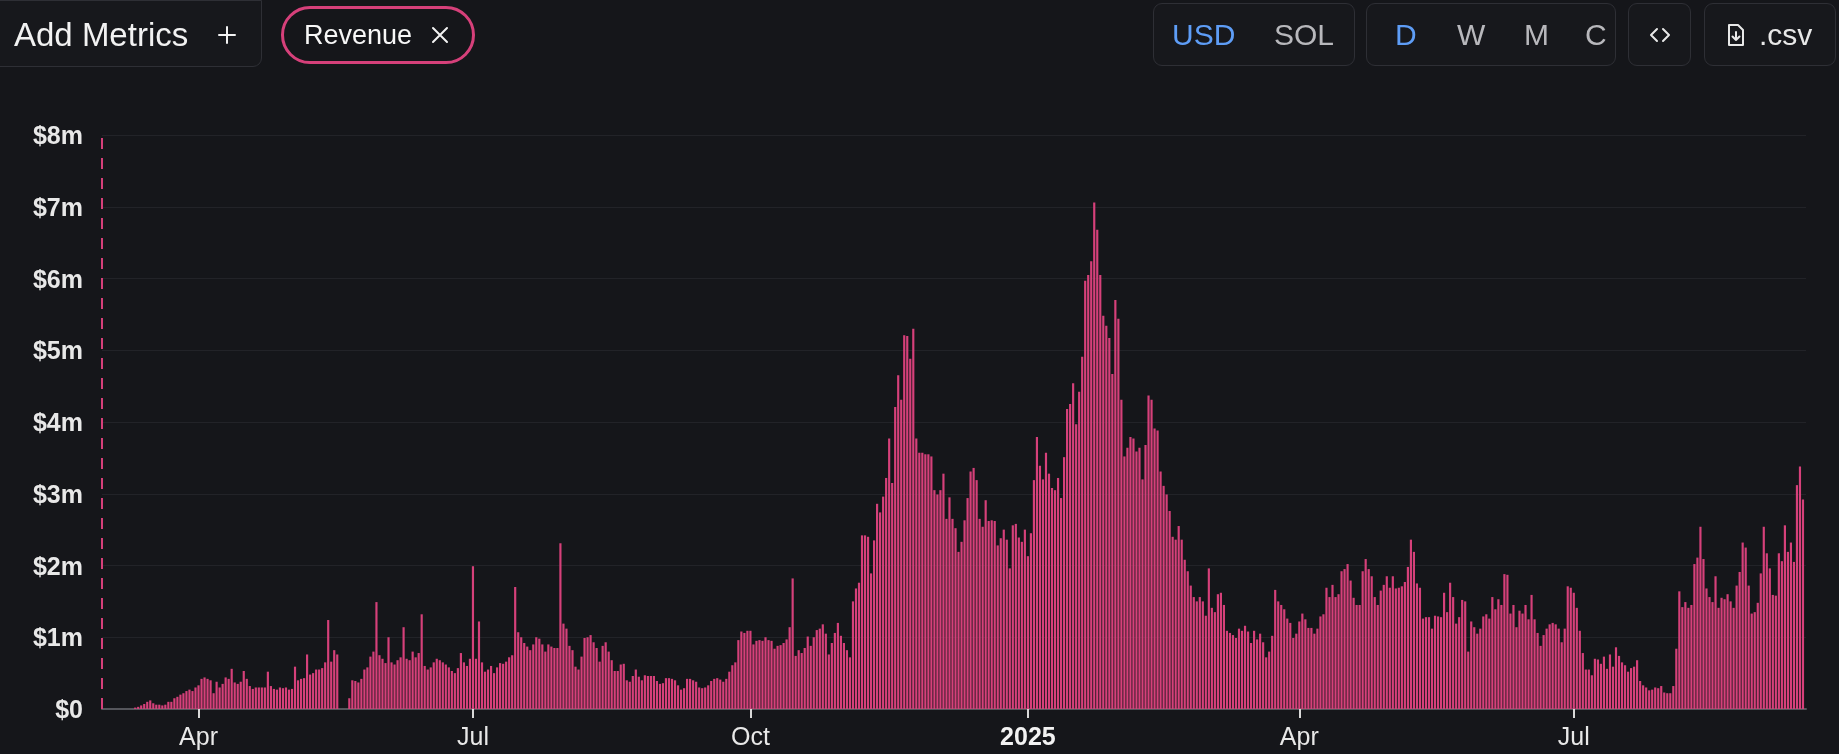 The width and height of the screenshot is (1839, 754). What do you see at coordinates (57, 206) in the screenshot?
I see `y-tick-label: $7m` at bounding box center [57, 206].